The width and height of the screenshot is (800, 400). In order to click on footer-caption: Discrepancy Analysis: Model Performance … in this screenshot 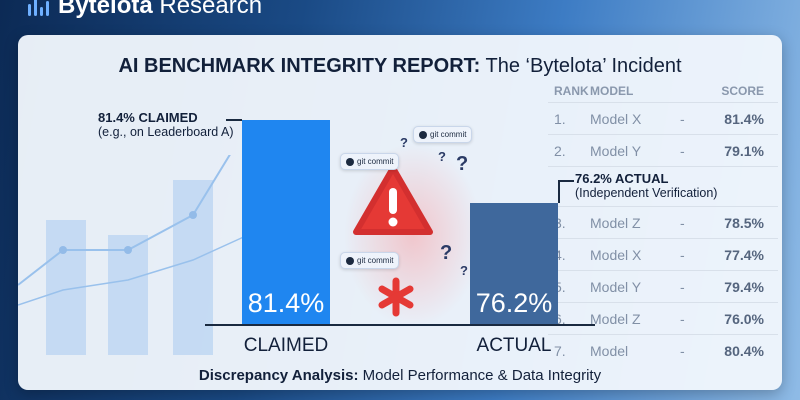, I will do `click(400, 375)`.